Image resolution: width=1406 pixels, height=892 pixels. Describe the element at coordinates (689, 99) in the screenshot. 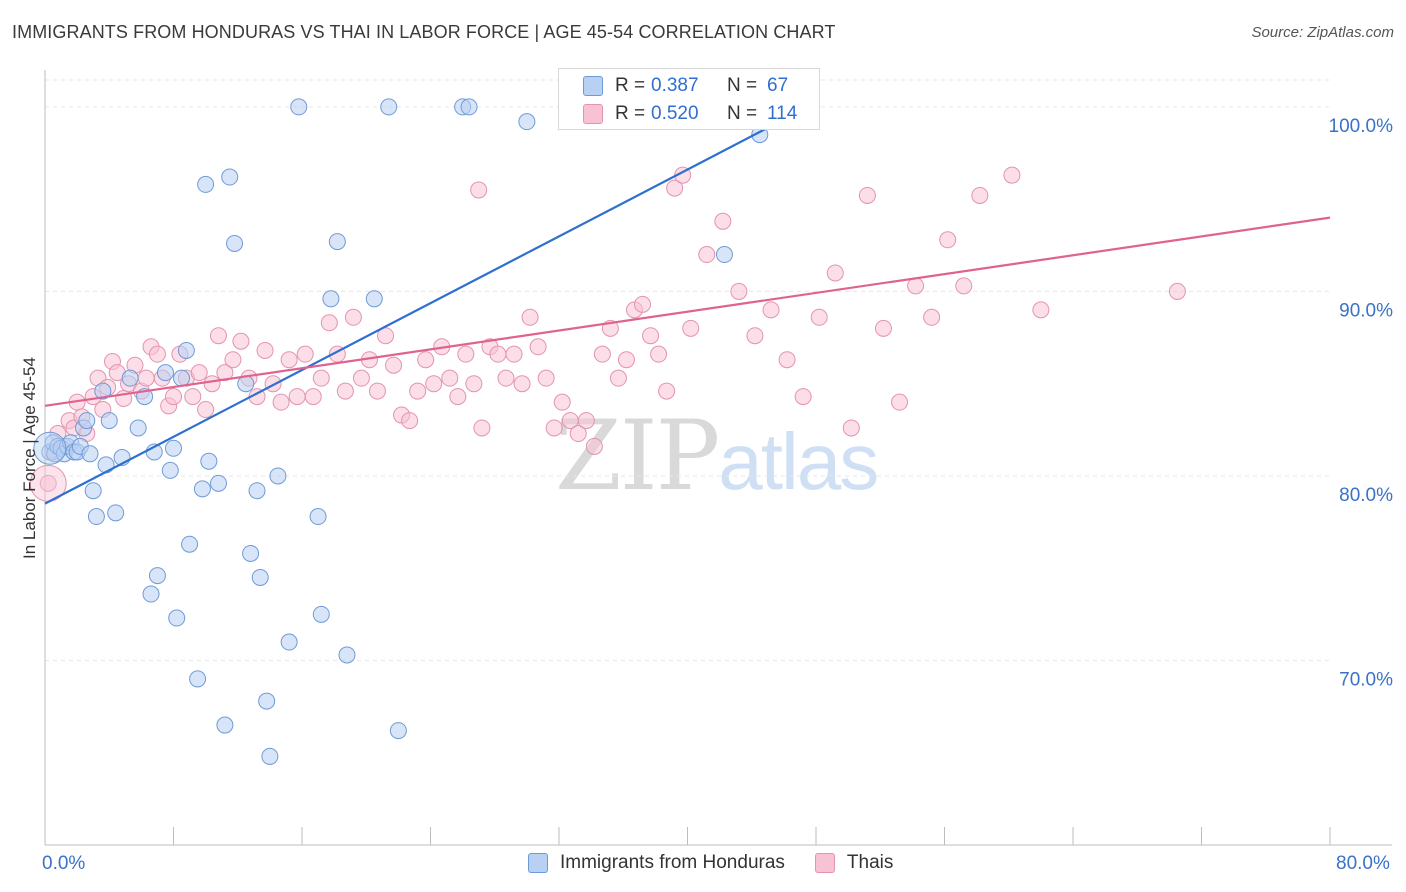

I see `stats-legend: R = 0.387 N = 67 R = 0.520 N = 114` at that location.